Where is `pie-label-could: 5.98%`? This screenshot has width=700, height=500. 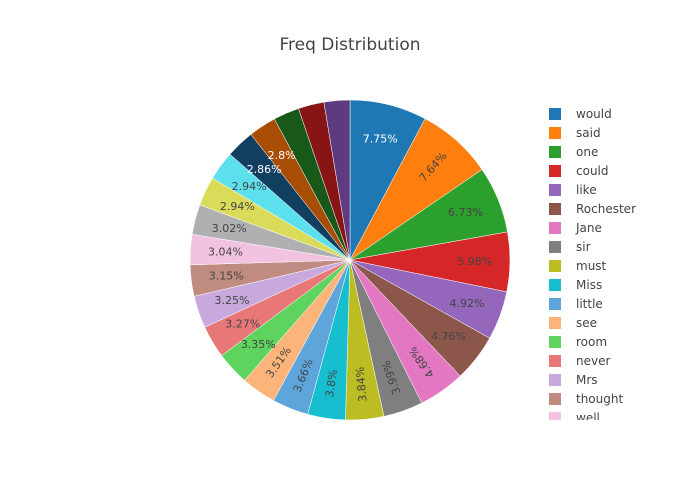
pie-label-could: 5.98% is located at coordinates (474, 261).